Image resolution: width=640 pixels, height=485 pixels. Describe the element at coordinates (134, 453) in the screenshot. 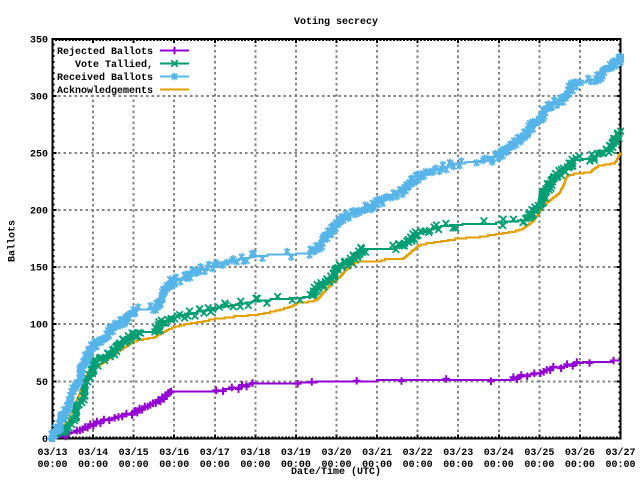

I see `svg-text: 03/15` at that location.